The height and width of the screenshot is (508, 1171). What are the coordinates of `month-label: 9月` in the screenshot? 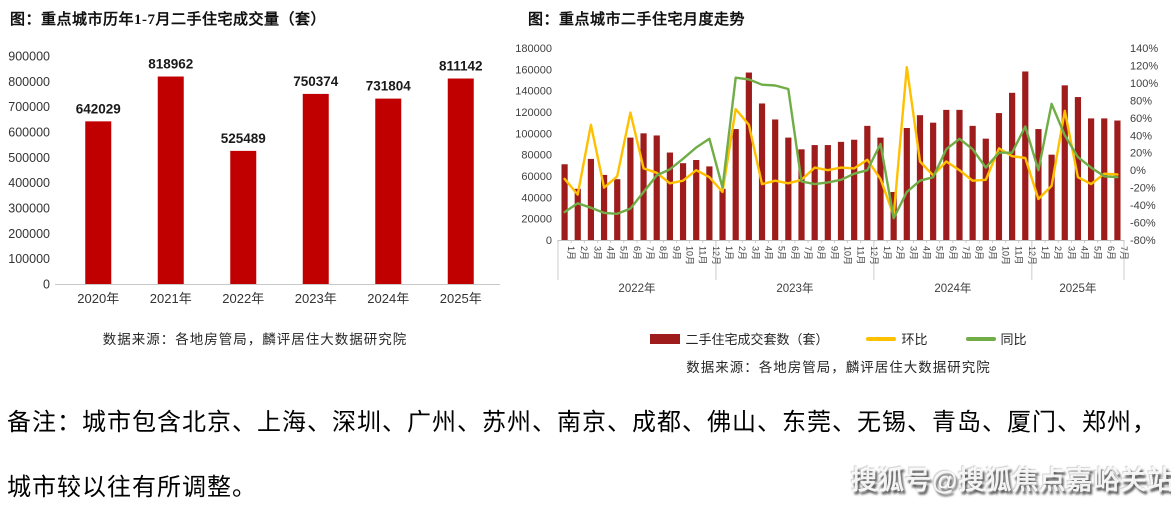 It's located at (834, 253).